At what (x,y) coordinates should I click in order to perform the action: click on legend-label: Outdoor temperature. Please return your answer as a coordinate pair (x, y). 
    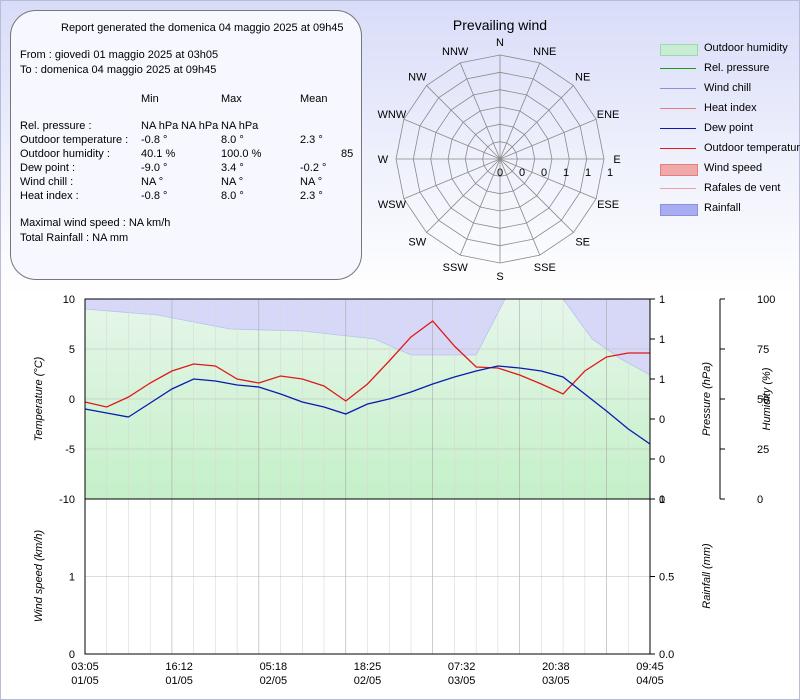
    Looking at the image, I should click on (752, 148).